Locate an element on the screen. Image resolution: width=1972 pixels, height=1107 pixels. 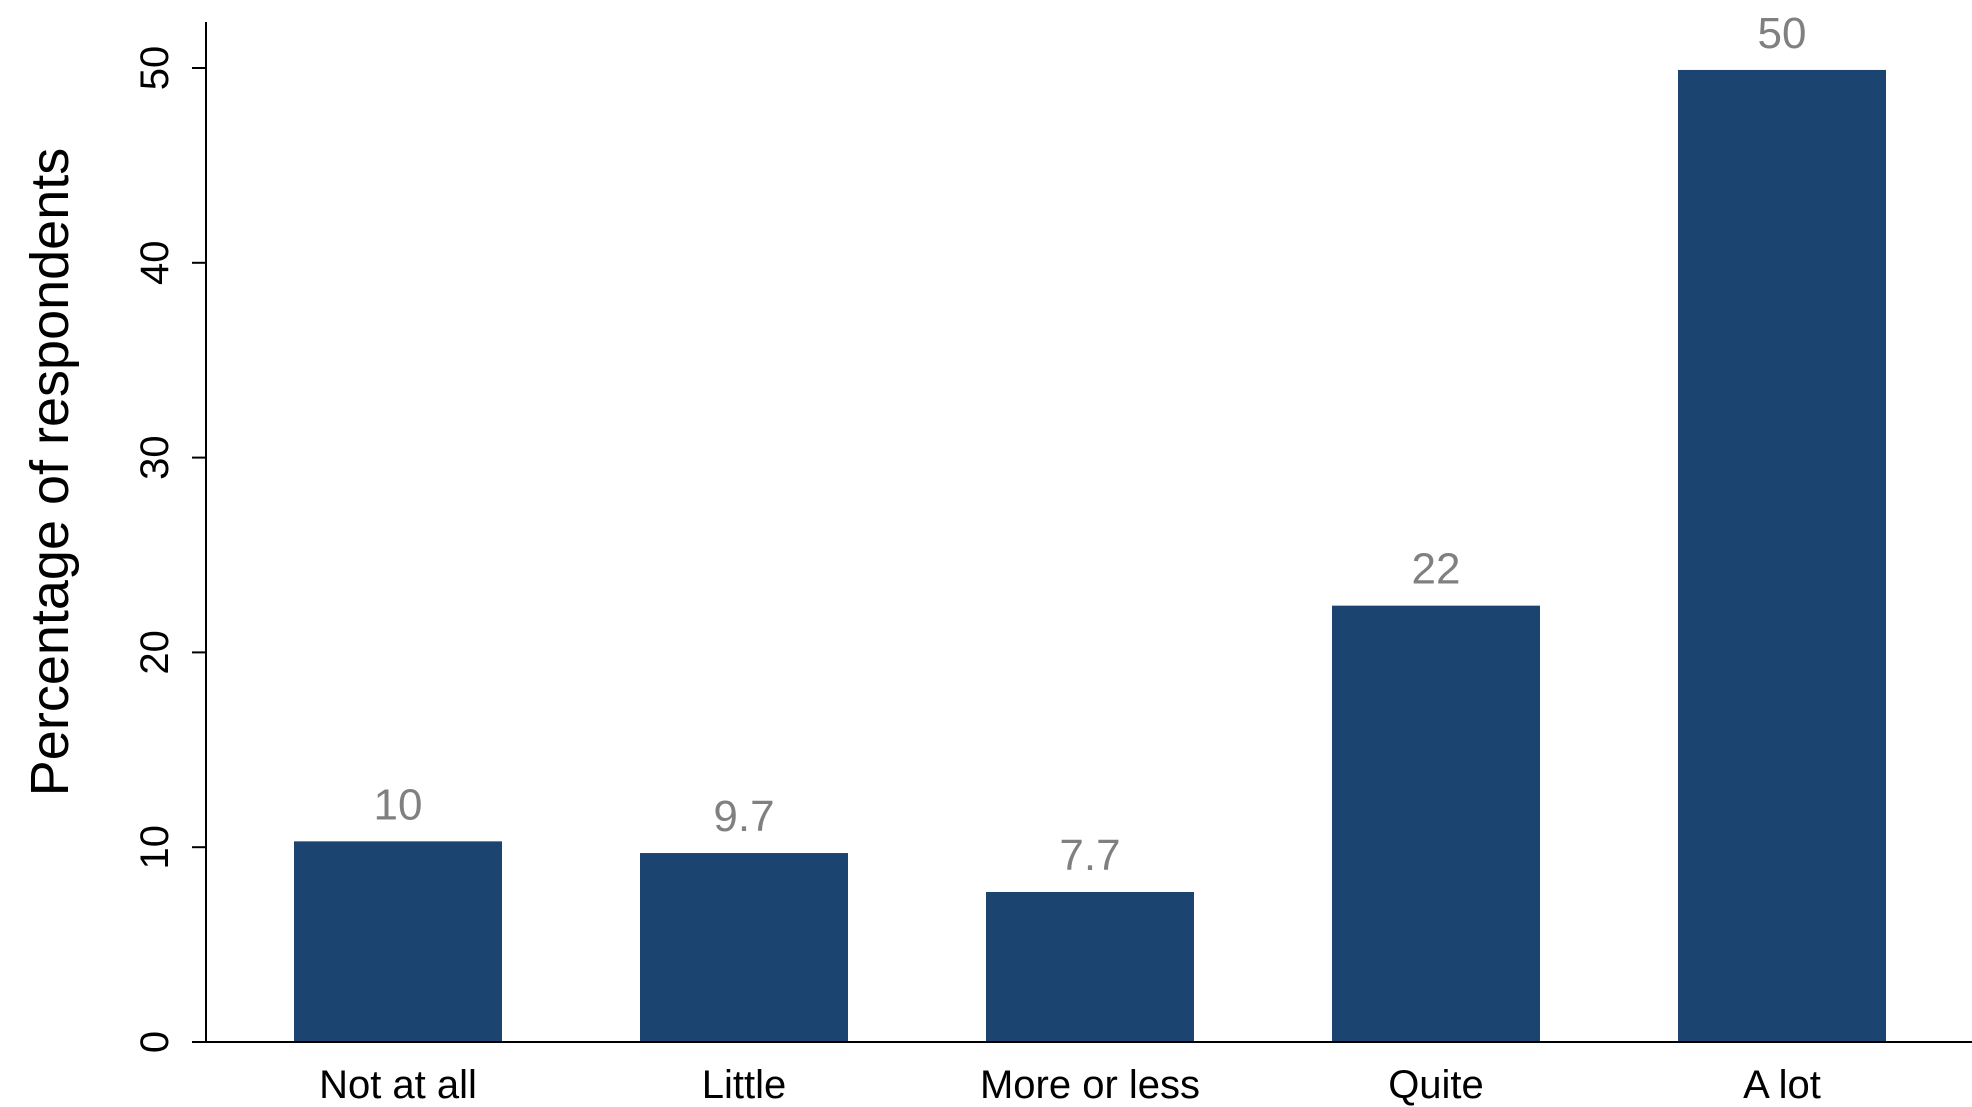
x-tick-label: Not at all is located at coordinates (398, 1085).